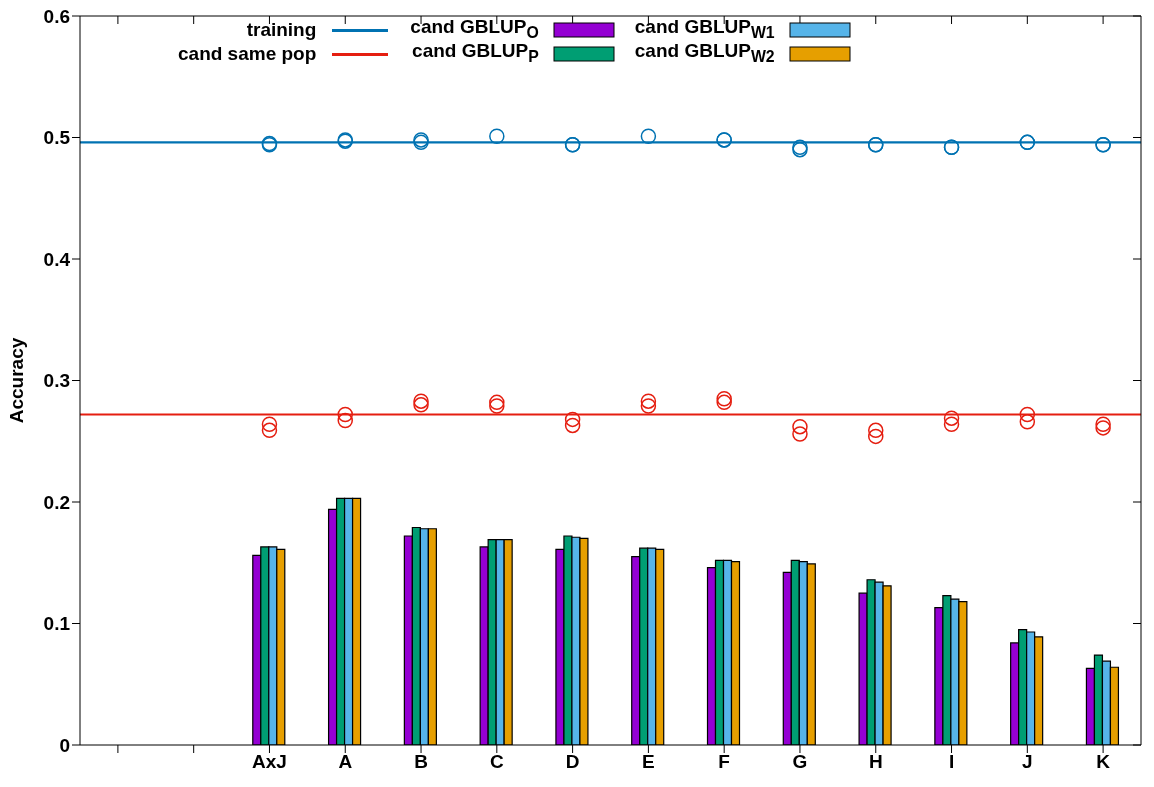 Image resolution: width=1154 pixels, height=787 pixels. I want to click on x-tick-label: H, so click(875, 762).